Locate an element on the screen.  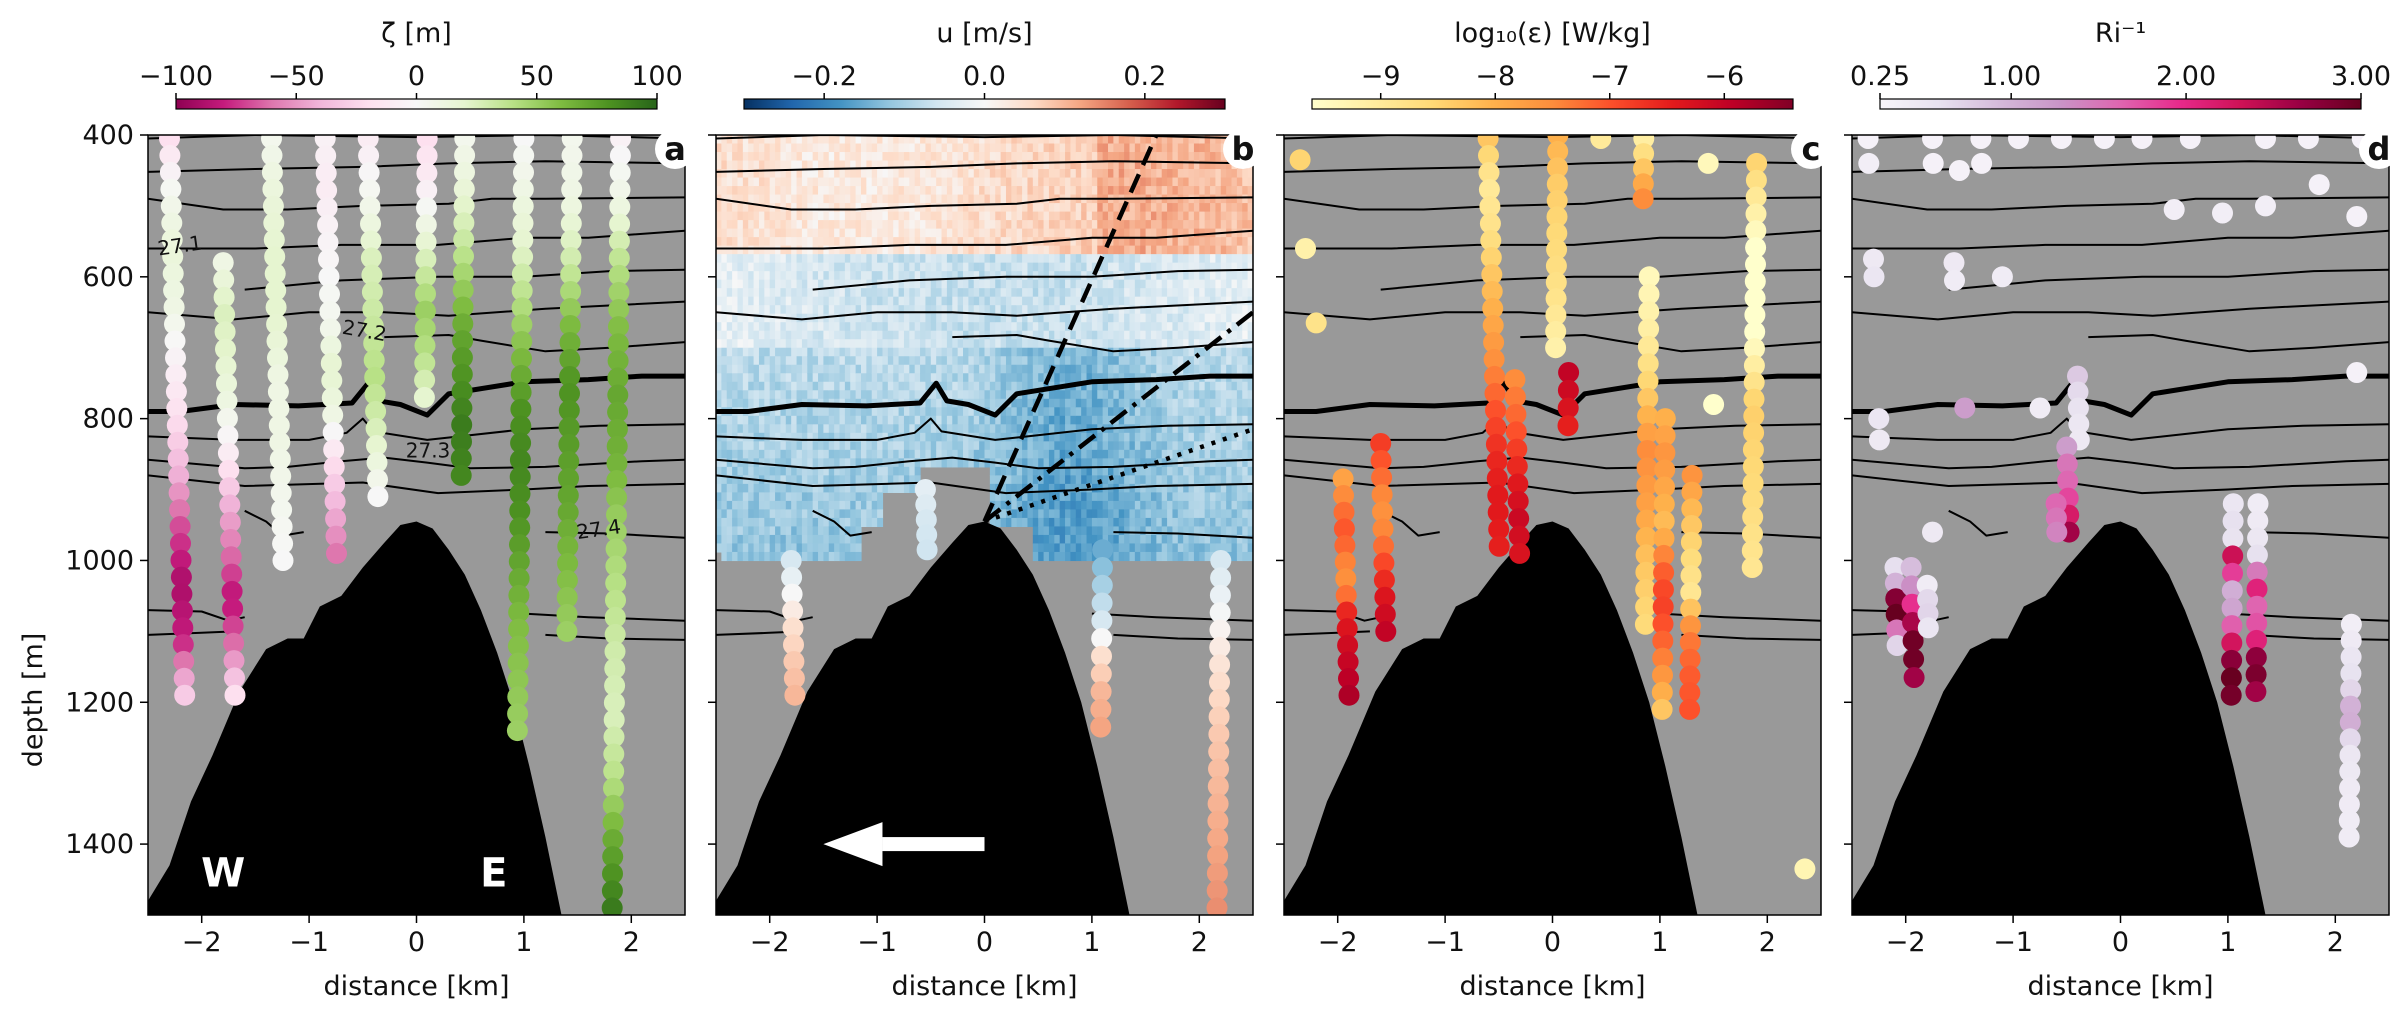
colorbar-tick-label: 100 is located at coordinates (657, 76).